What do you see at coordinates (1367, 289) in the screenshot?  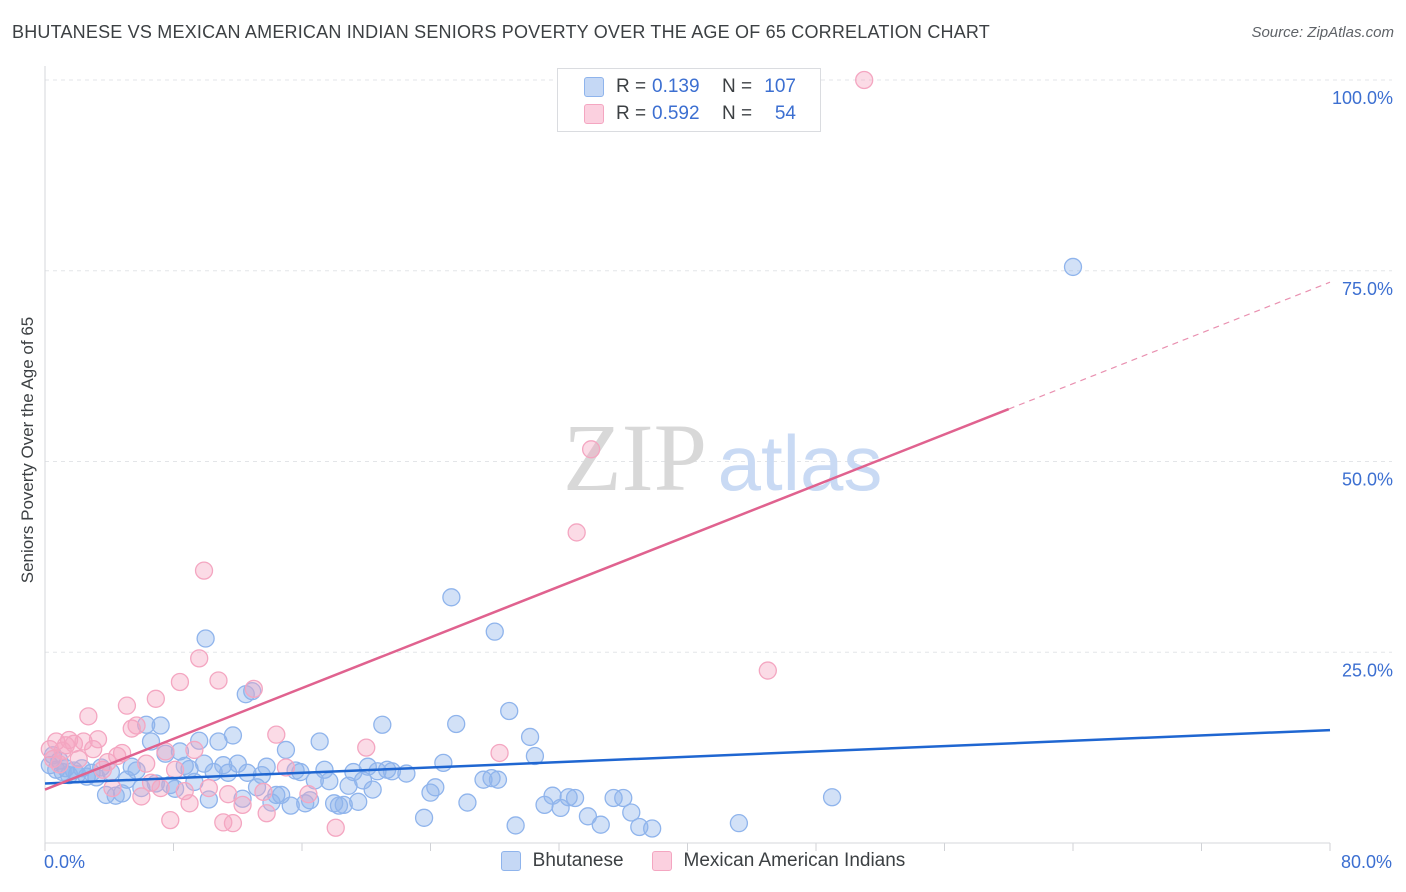 I see `y-tick-label: 75.0%` at bounding box center [1367, 289].